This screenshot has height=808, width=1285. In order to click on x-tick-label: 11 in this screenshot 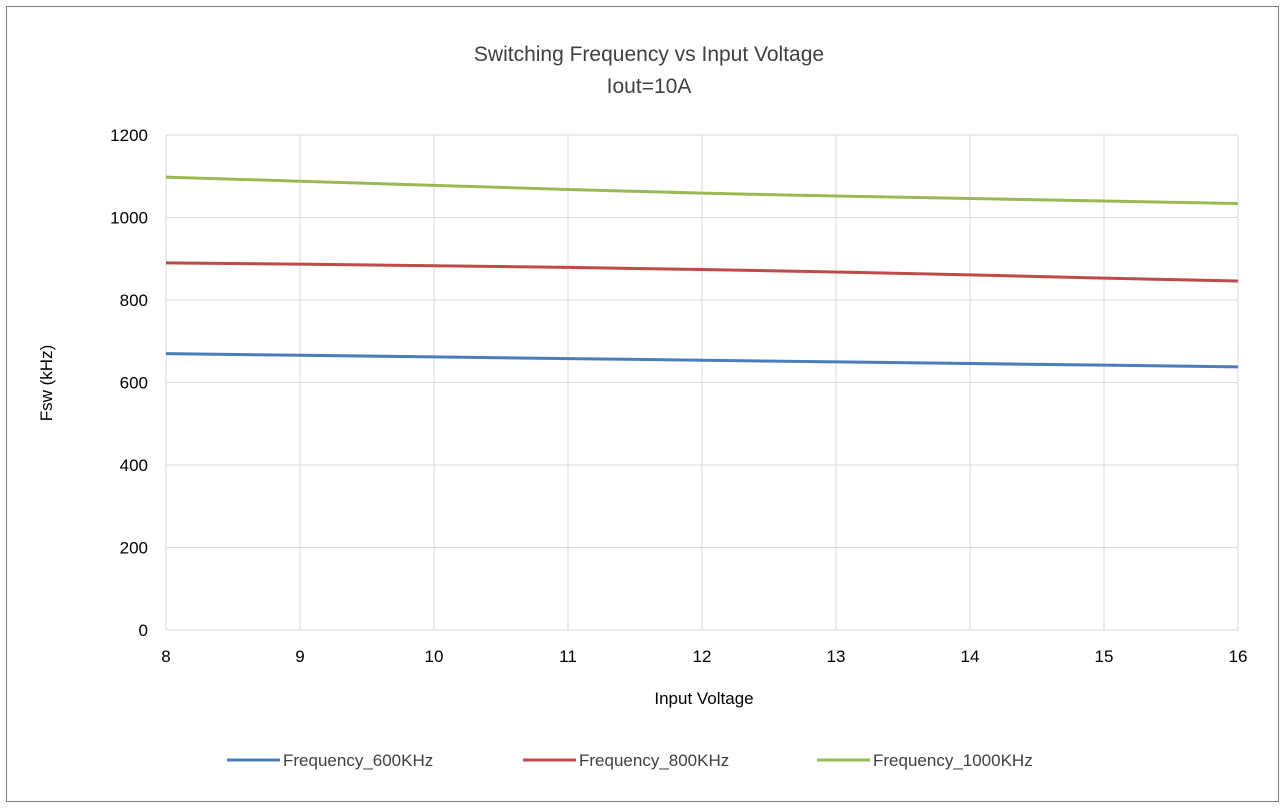, I will do `click(568, 656)`.